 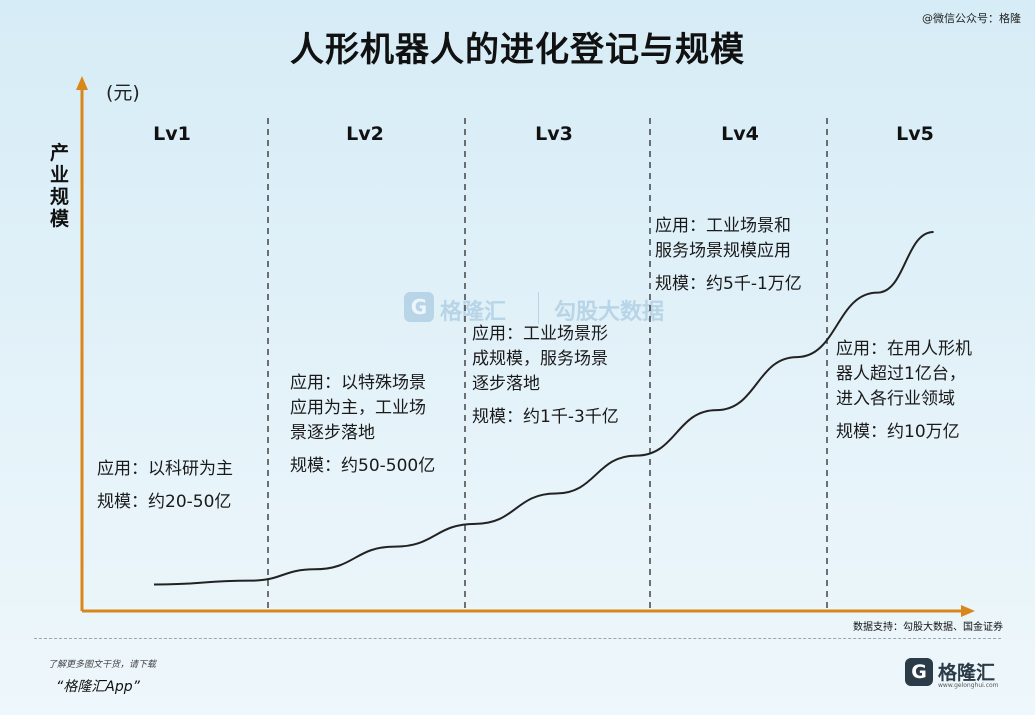 What do you see at coordinates (358, 408) in the screenshot?
I see `stage-2-application-line: 应用为主，工业场` at bounding box center [358, 408].